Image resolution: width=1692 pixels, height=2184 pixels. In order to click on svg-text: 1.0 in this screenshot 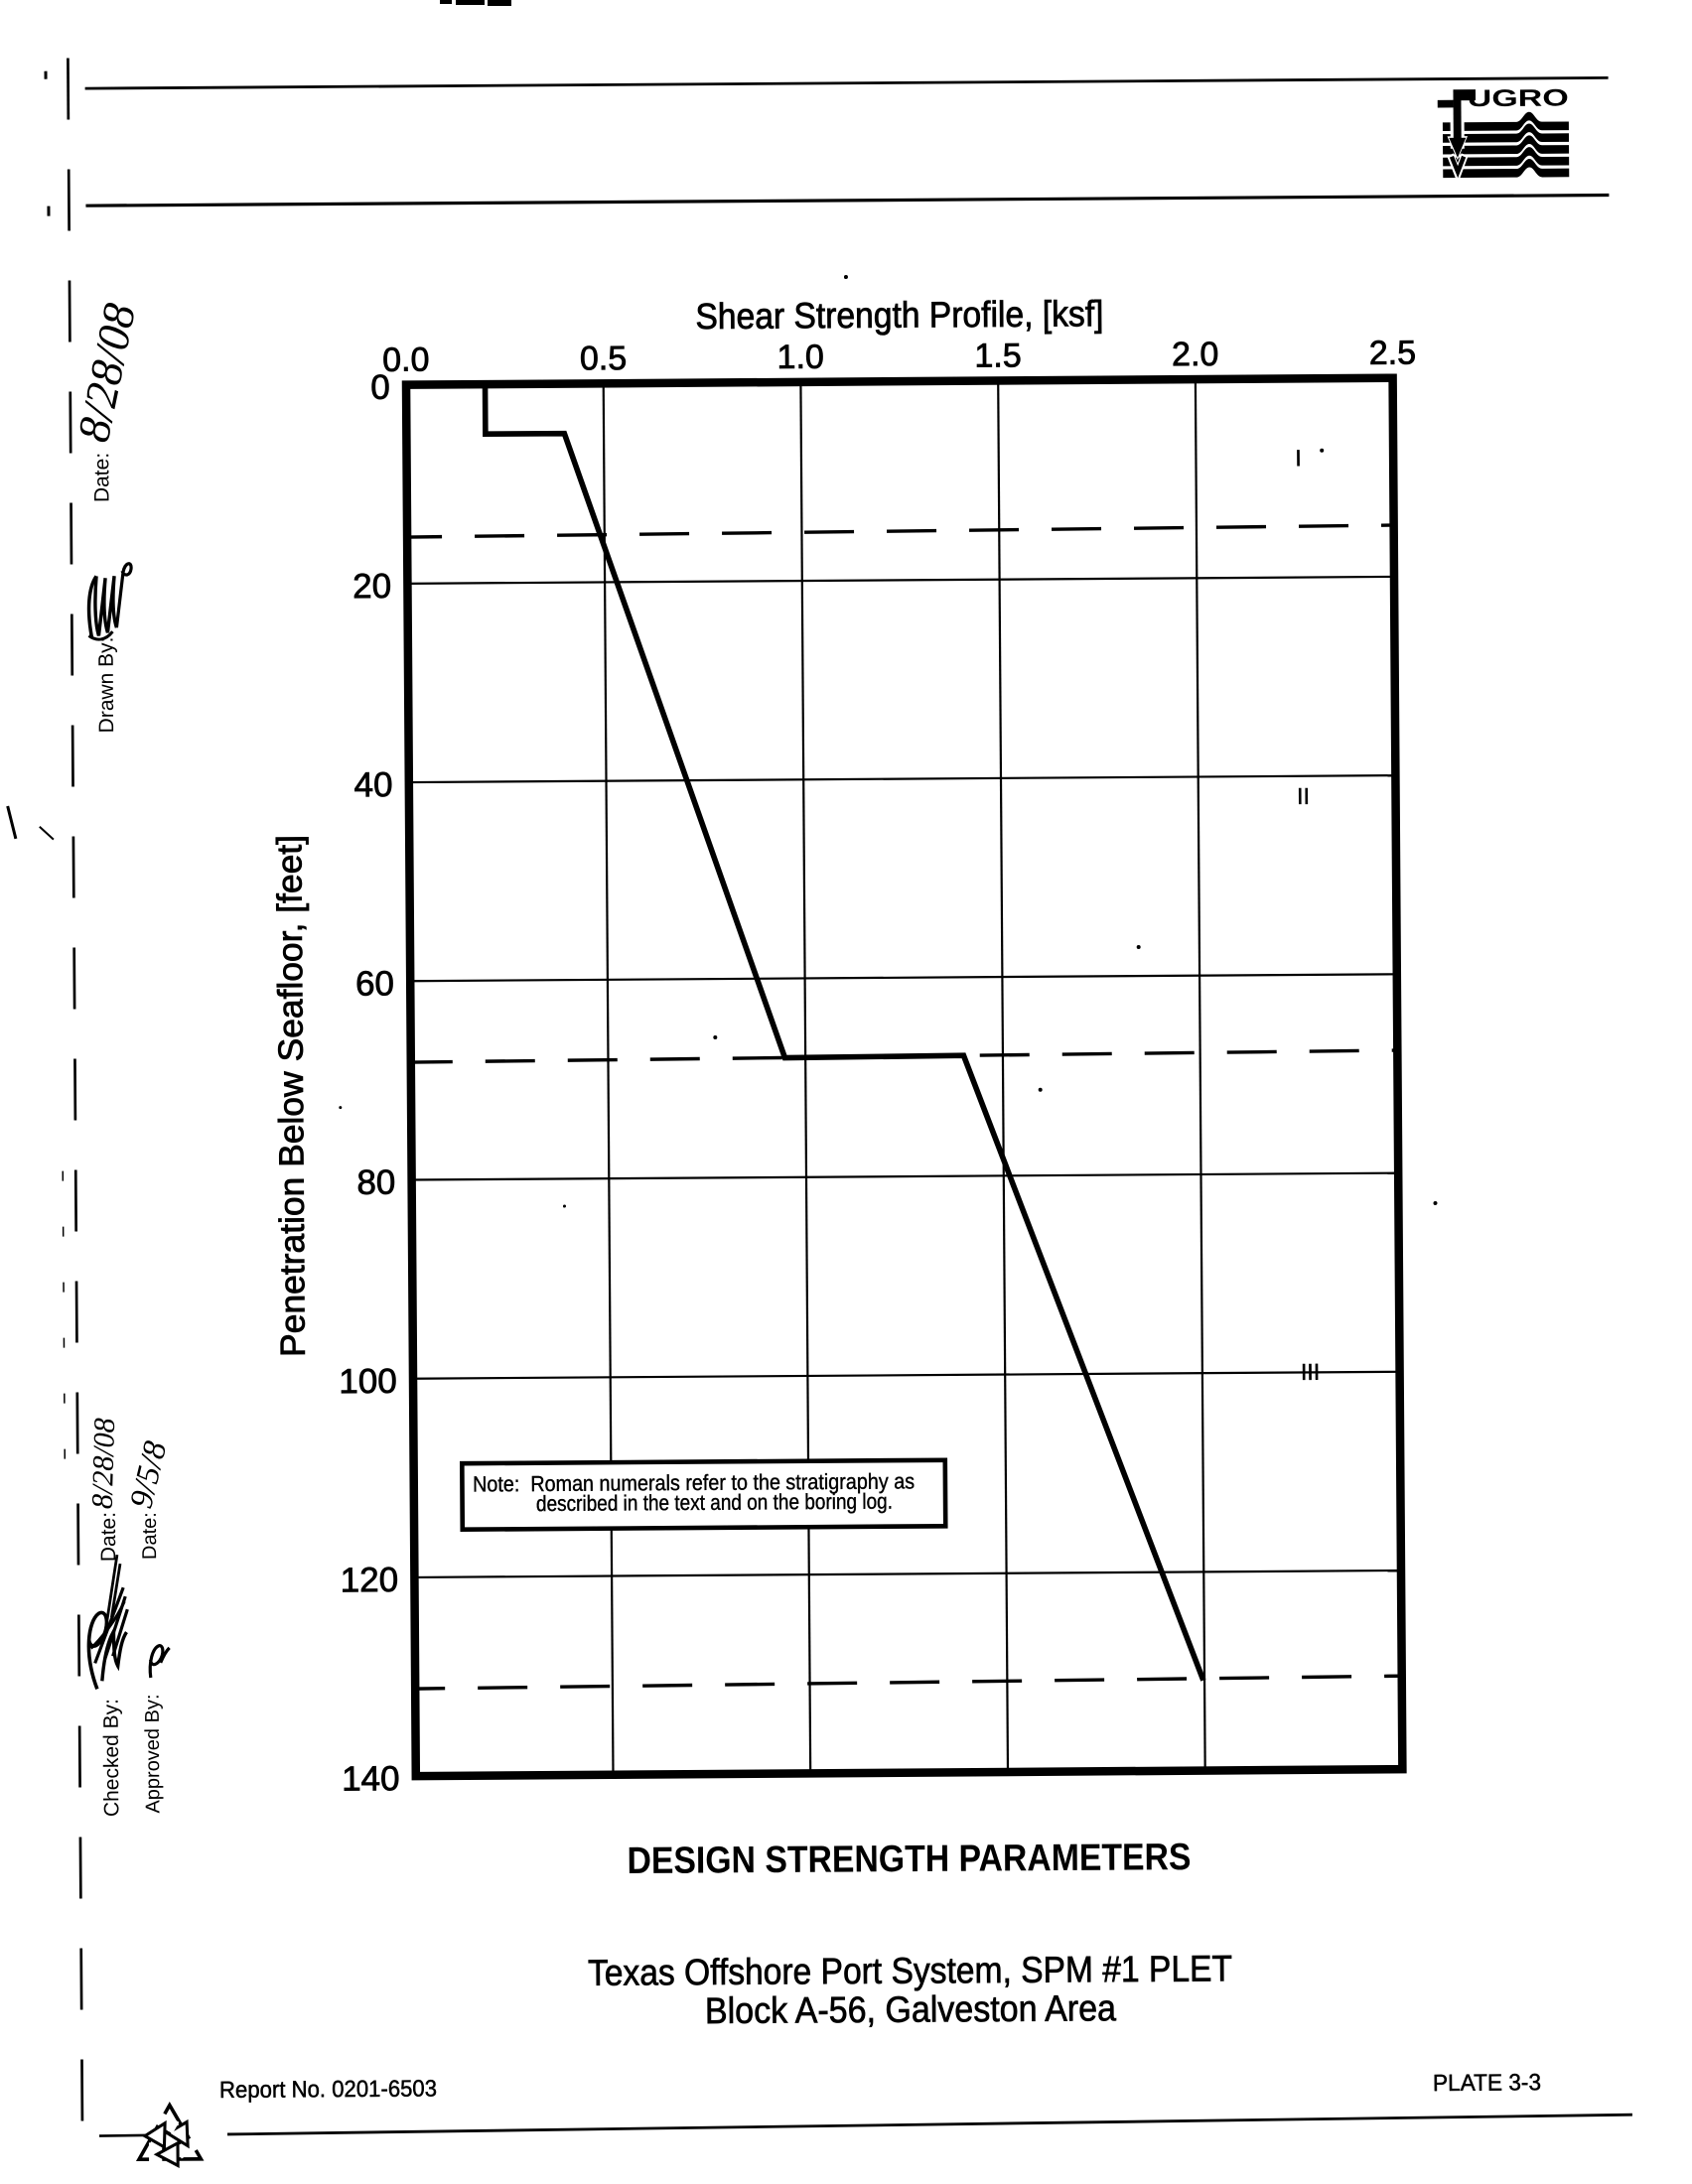, I will do `click(800, 357)`.